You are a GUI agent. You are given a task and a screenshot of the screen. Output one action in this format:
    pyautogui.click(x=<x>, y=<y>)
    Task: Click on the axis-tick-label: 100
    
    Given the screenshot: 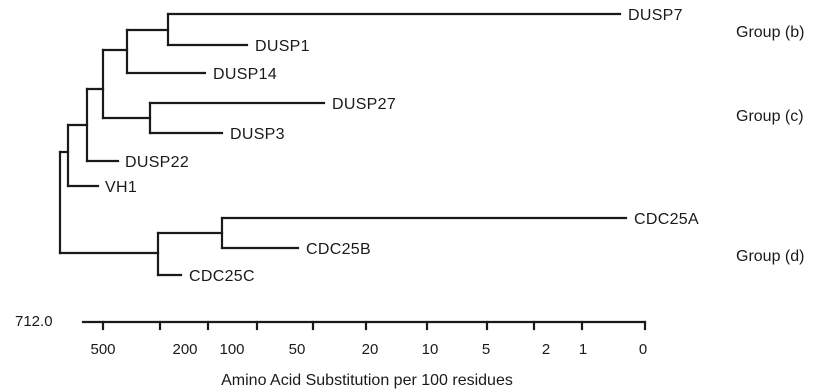 What is the action you would take?
    pyautogui.click(x=231, y=349)
    